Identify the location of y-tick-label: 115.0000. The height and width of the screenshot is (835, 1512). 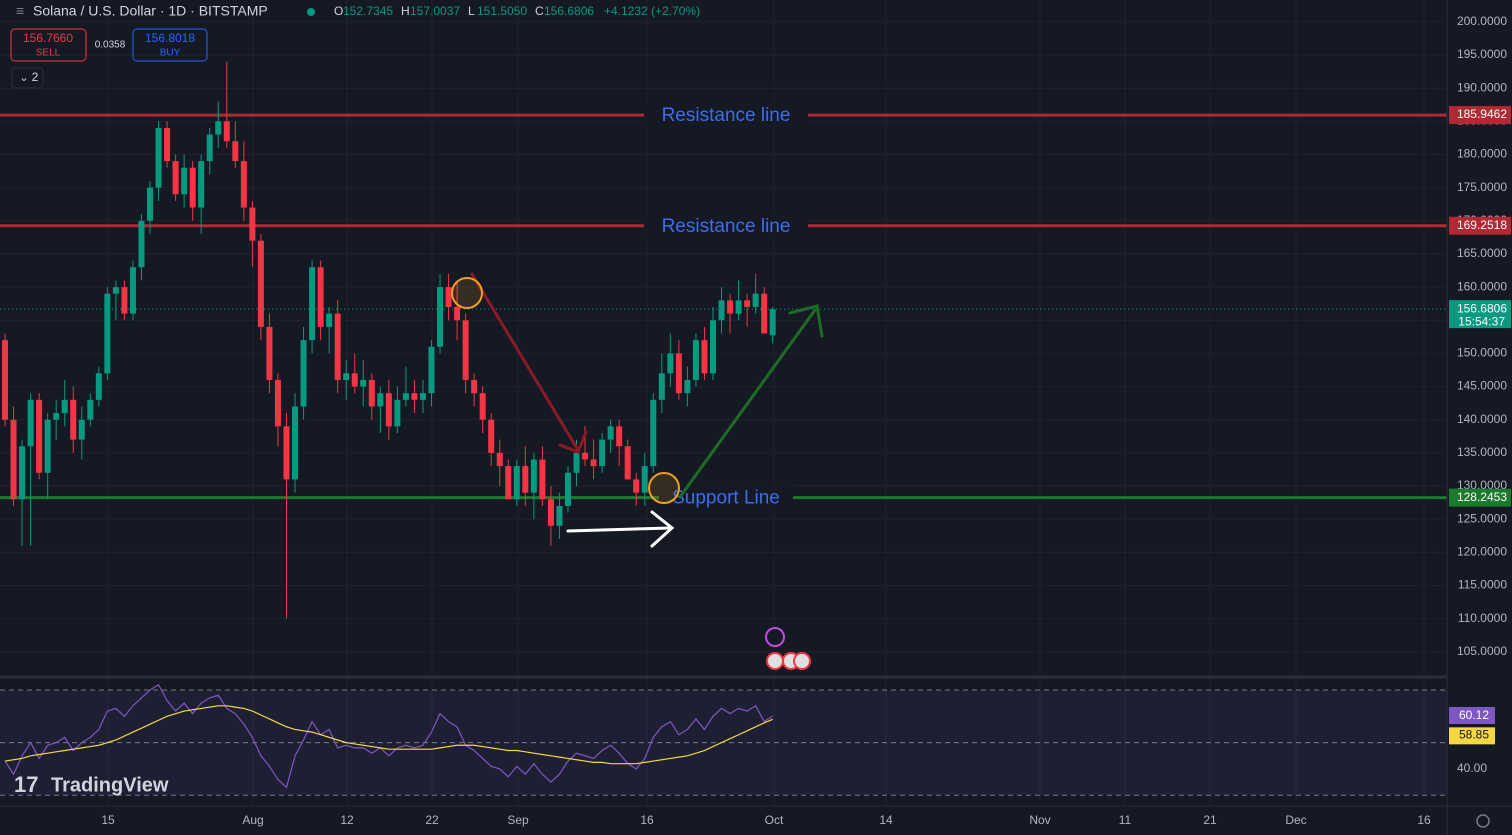
(1482, 585).